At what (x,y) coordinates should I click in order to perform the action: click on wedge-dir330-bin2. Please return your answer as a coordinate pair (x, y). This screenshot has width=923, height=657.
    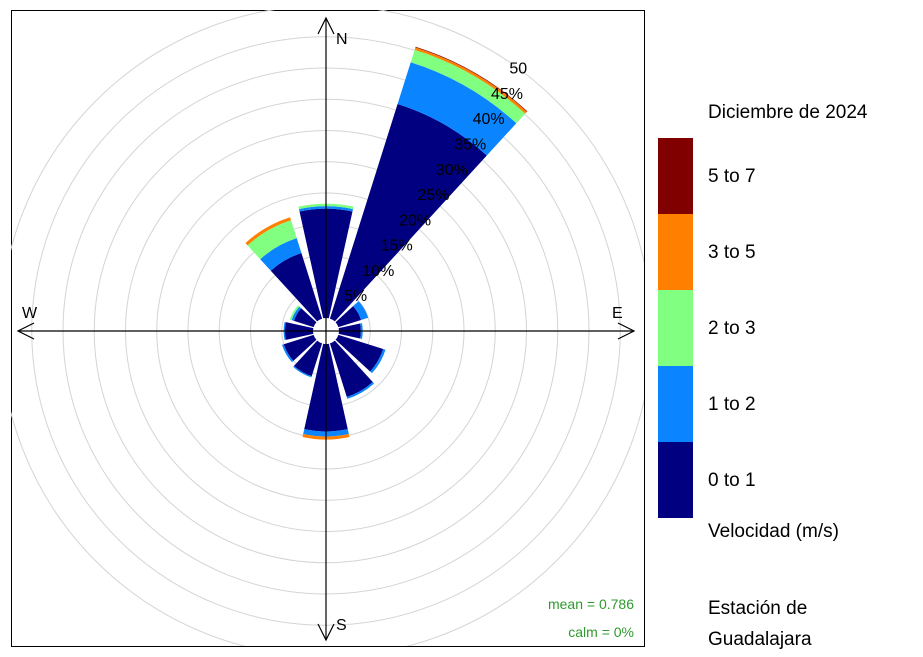
    Looking at the image, I should click on (272, 240).